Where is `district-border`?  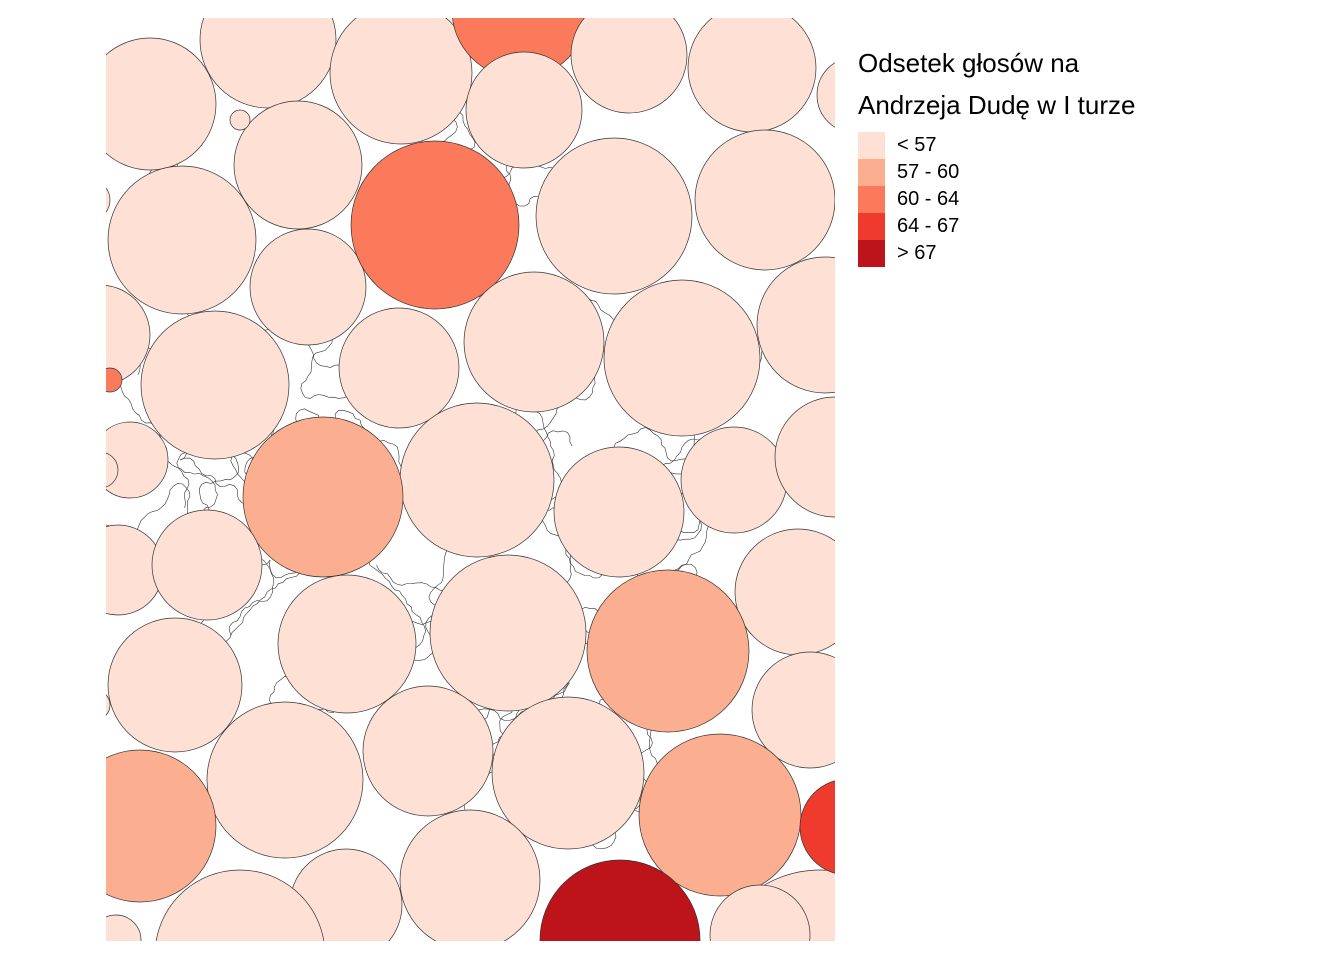
district-border is located at coordinates (148, 508).